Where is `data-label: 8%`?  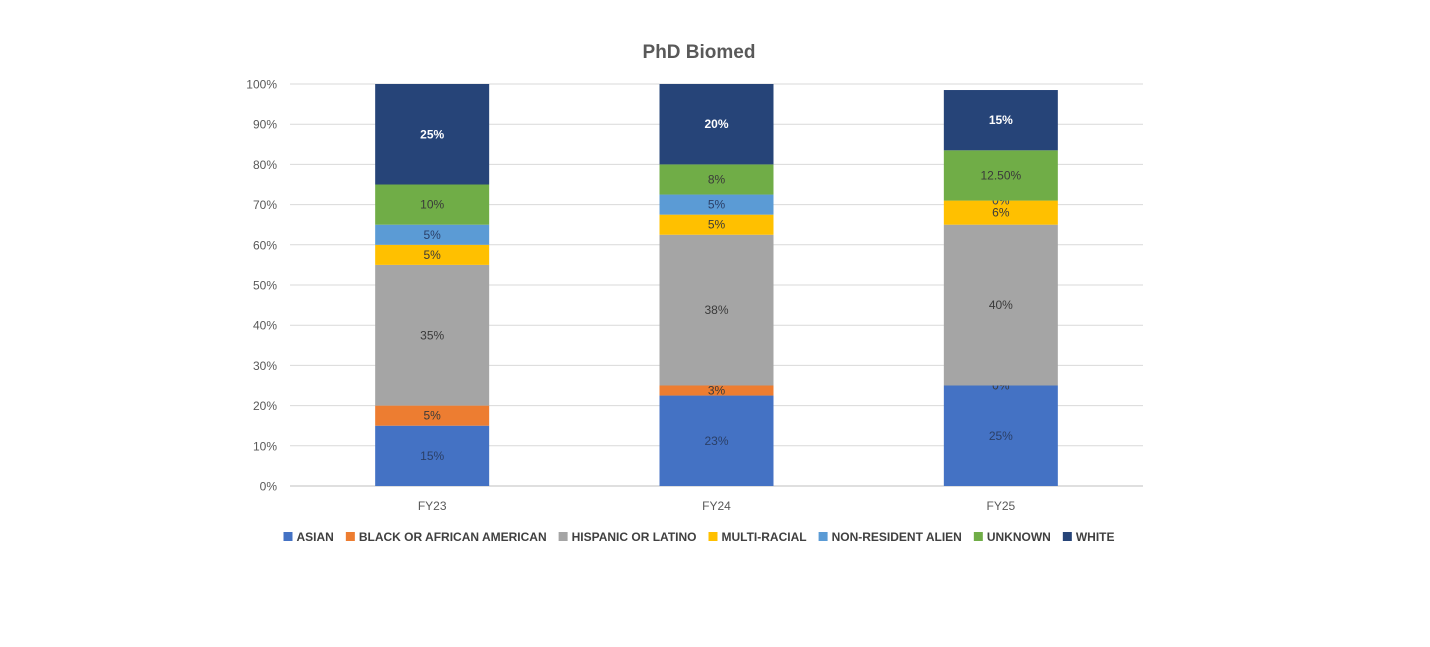 data-label: 8% is located at coordinates (717, 179).